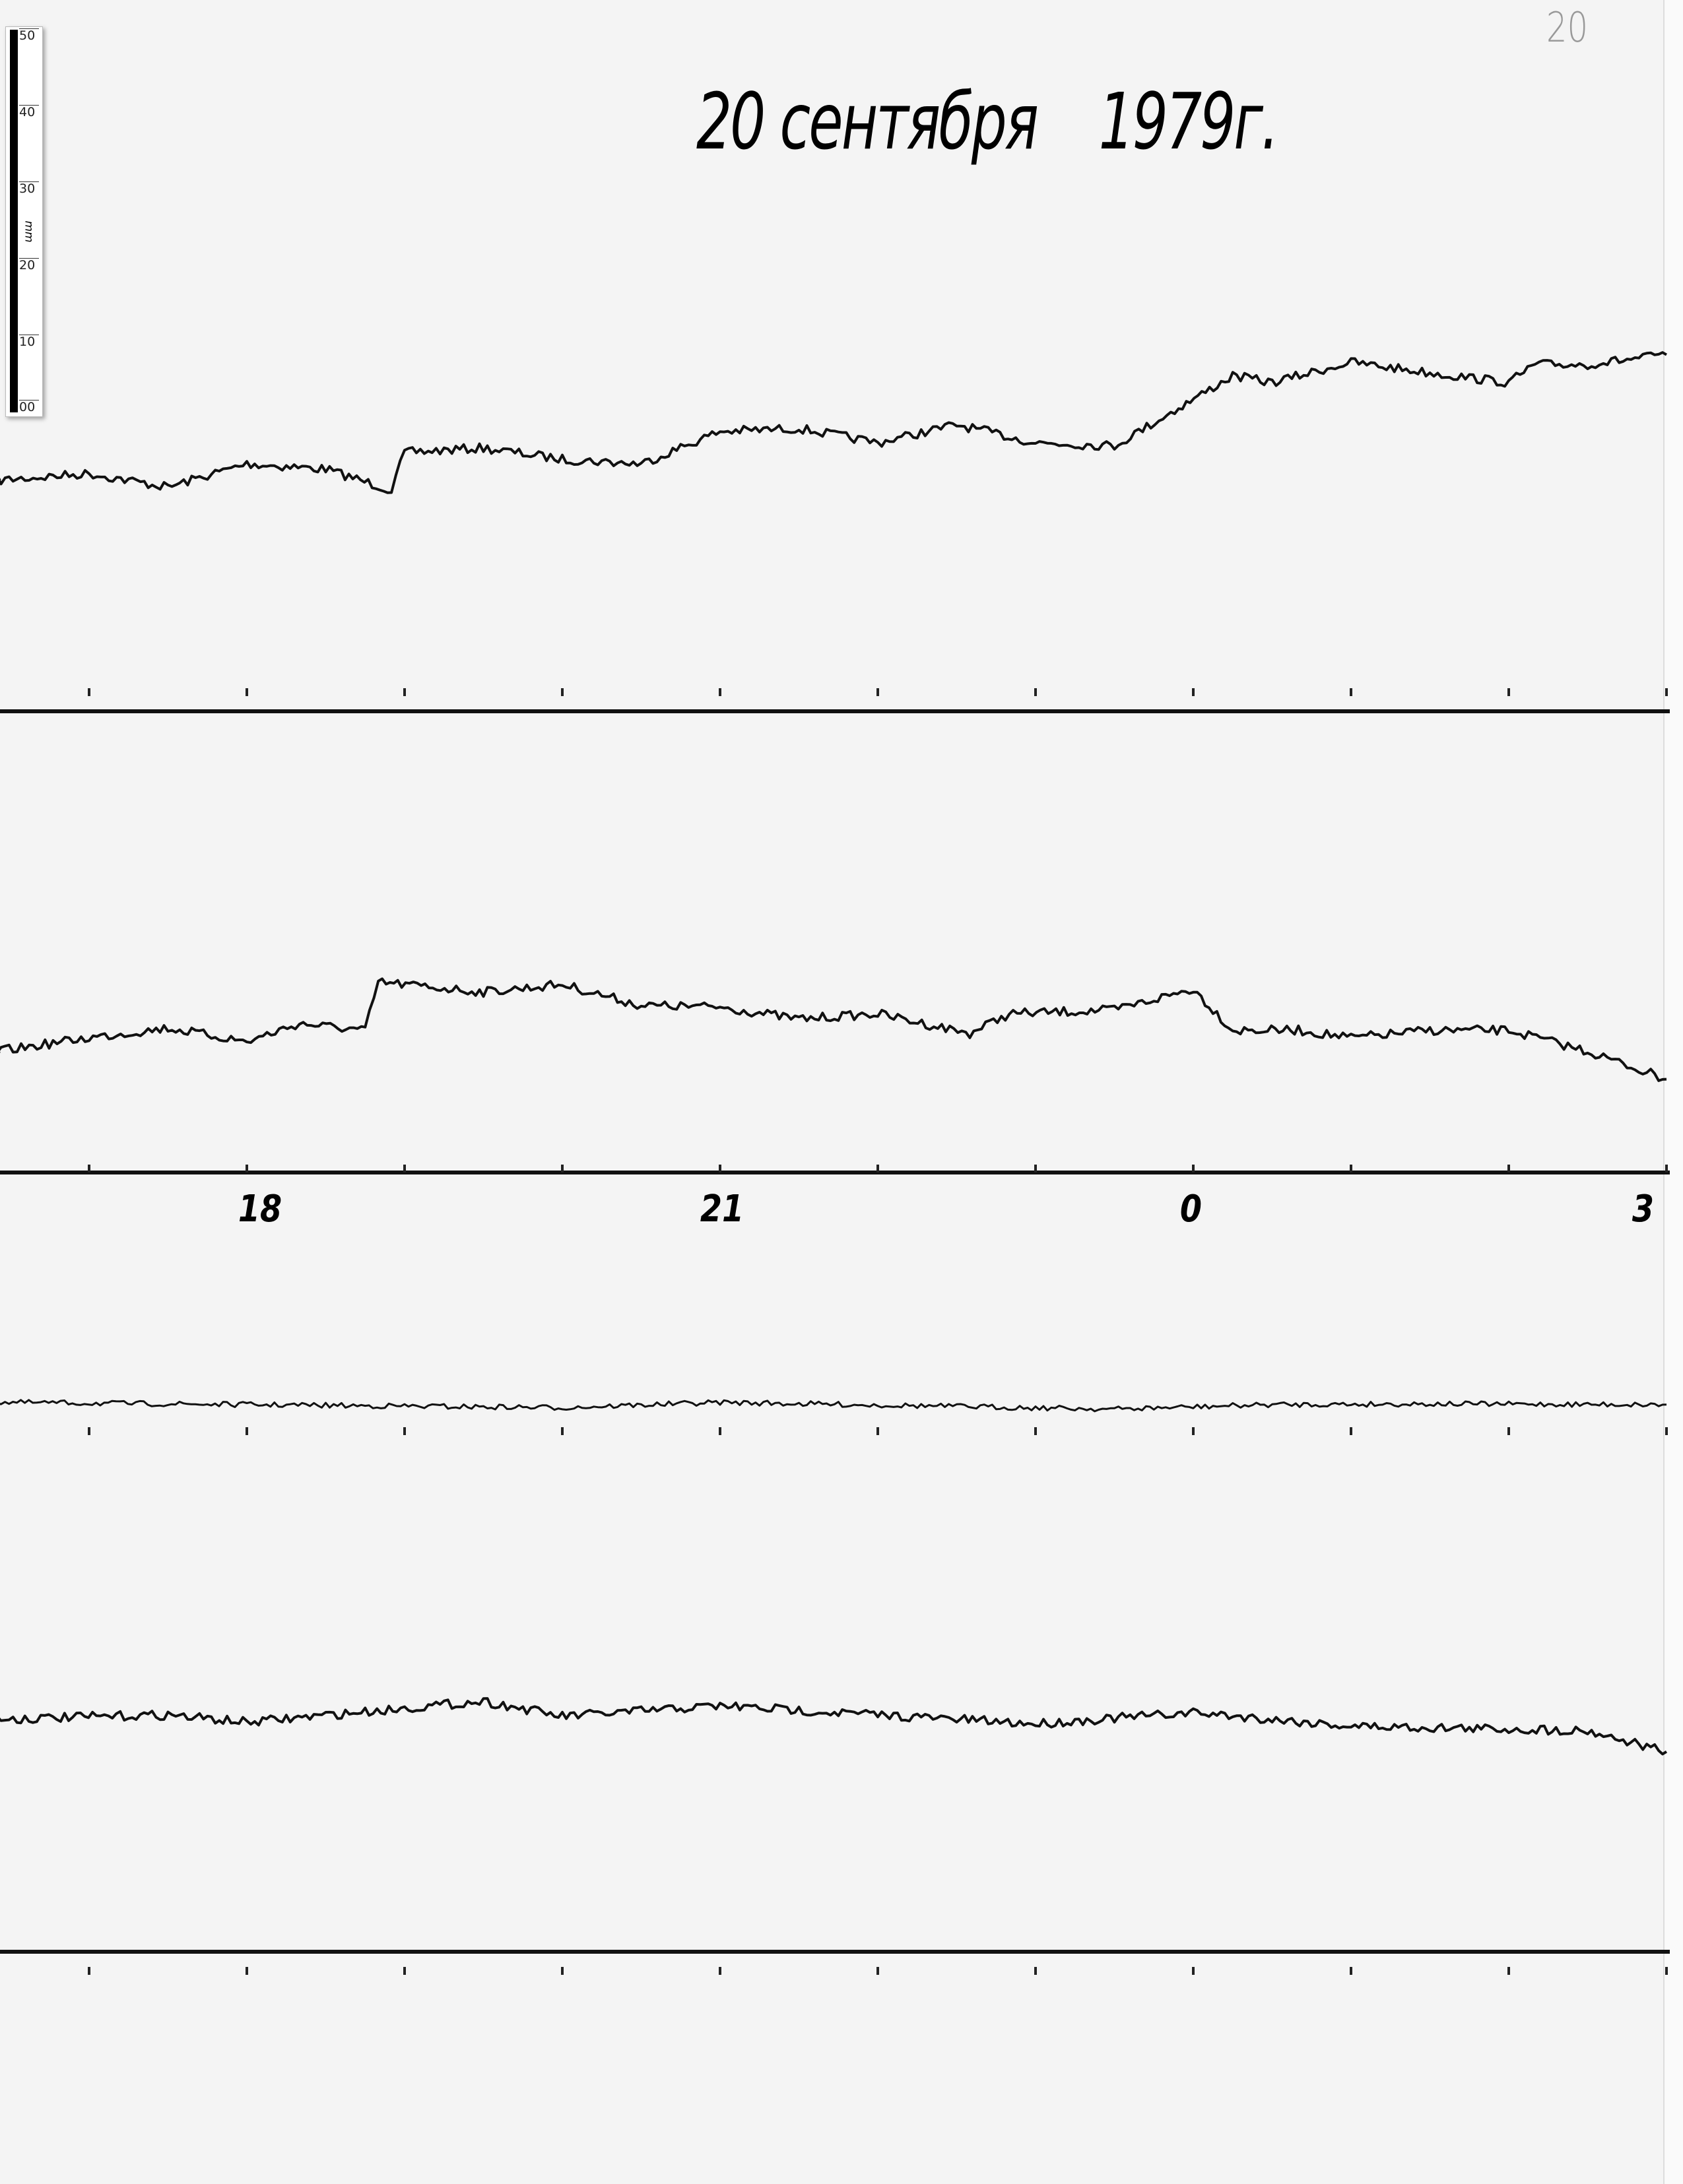  Describe the element at coordinates (29, 341) in the screenshot. I see `ruler-label: 10` at that location.